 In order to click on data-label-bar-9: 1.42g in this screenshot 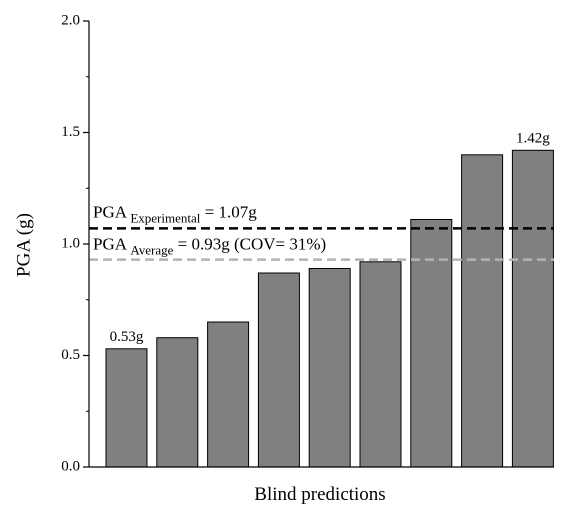, I will do `click(533, 138)`.